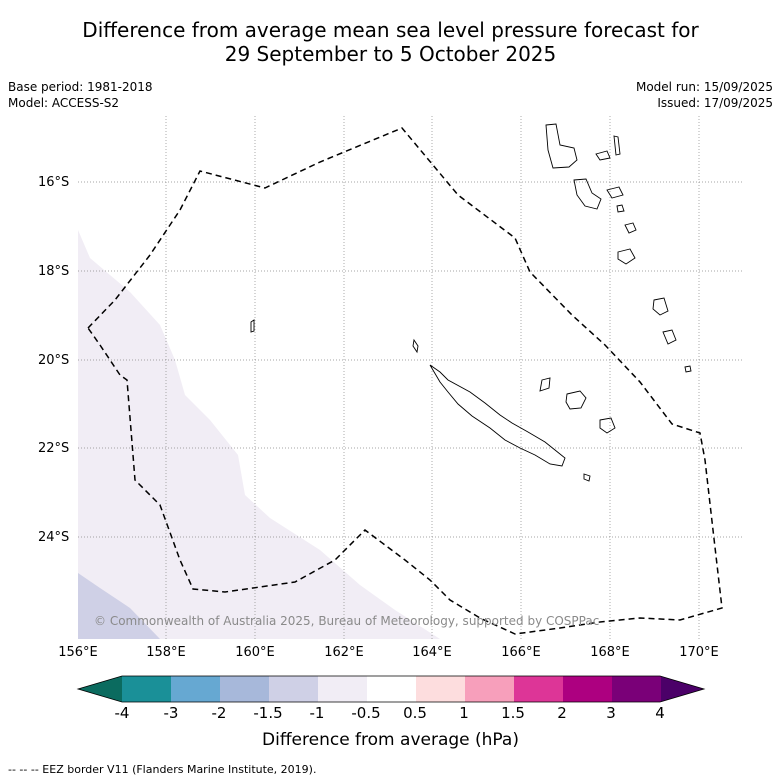 This screenshot has width=781, height=781. I want to click on small-islet-east, so click(688, 369).